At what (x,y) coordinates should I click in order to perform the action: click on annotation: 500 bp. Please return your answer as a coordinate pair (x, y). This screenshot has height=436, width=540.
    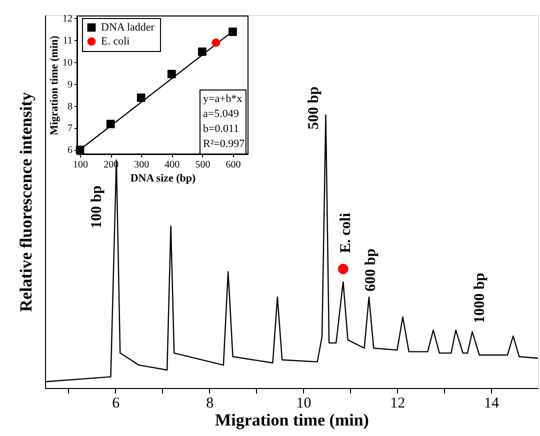
    Looking at the image, I should click on (314, 108).